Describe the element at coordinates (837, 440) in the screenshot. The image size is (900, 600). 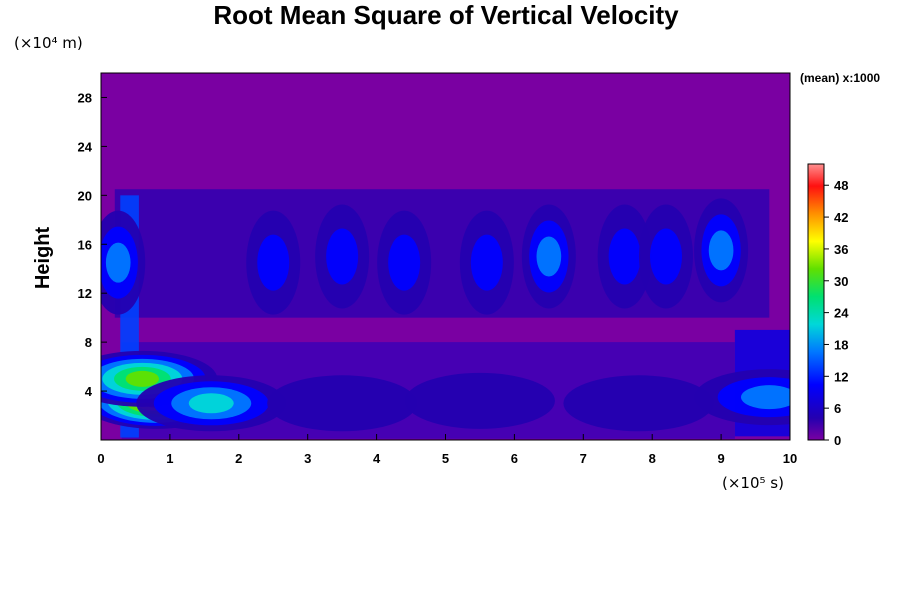
I see `colorbar-tick-label: 0` at that location.